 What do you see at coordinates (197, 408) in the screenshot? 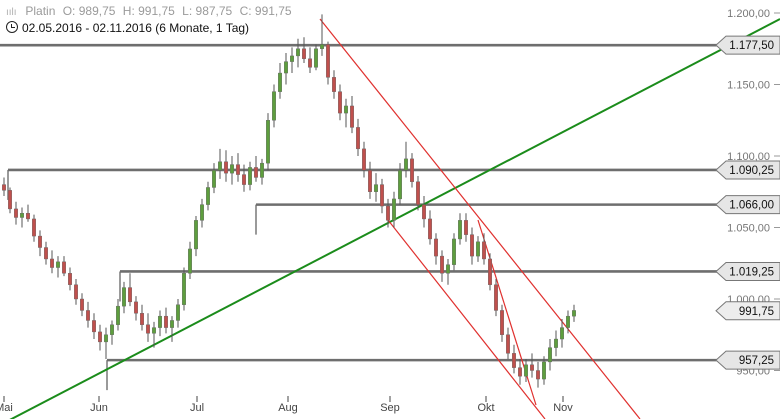
I see `x-tick-label: Jul` at bounding box center [197, 408].